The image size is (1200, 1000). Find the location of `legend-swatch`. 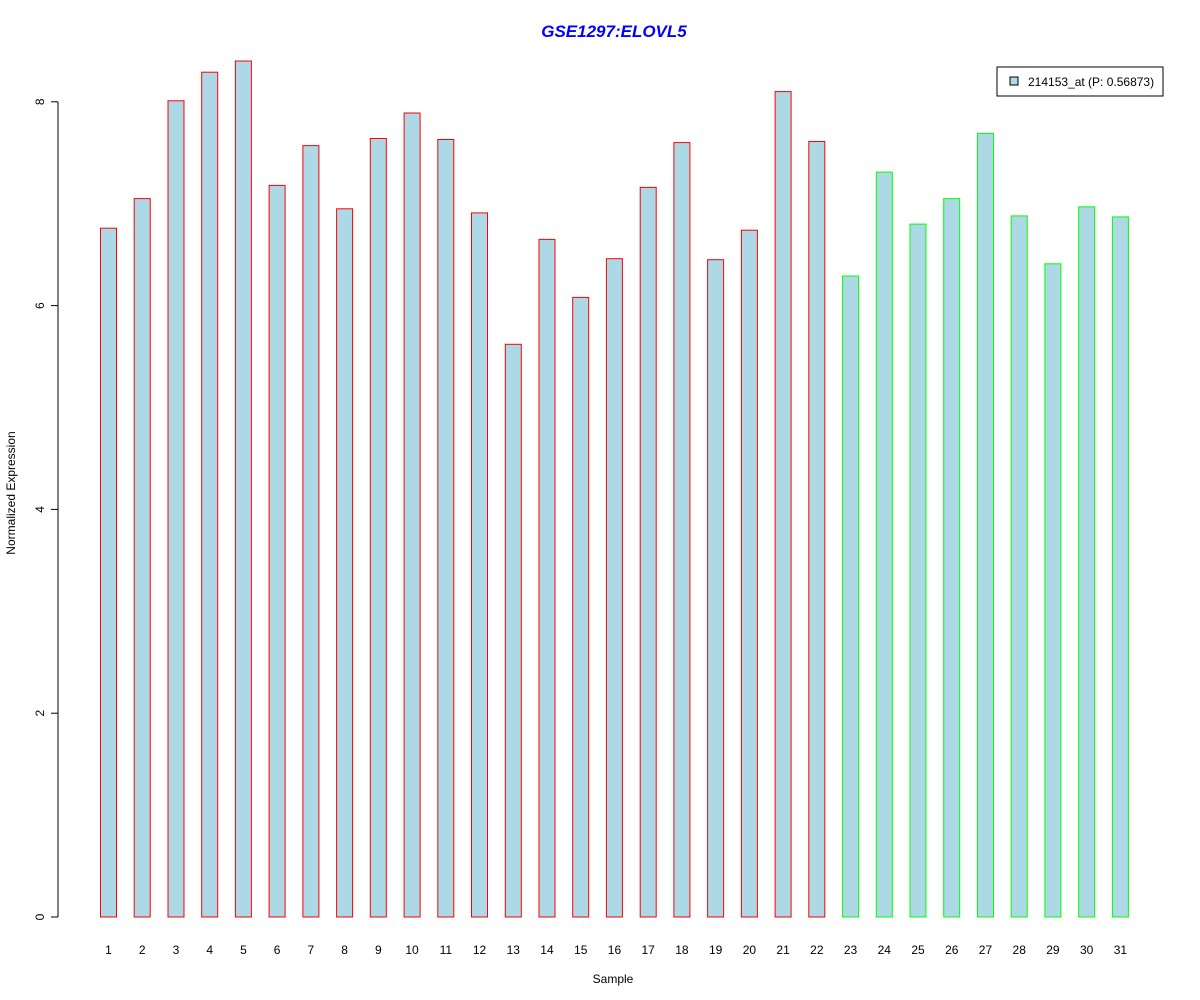

legend-swatch is located at coordinates (1014, 81).